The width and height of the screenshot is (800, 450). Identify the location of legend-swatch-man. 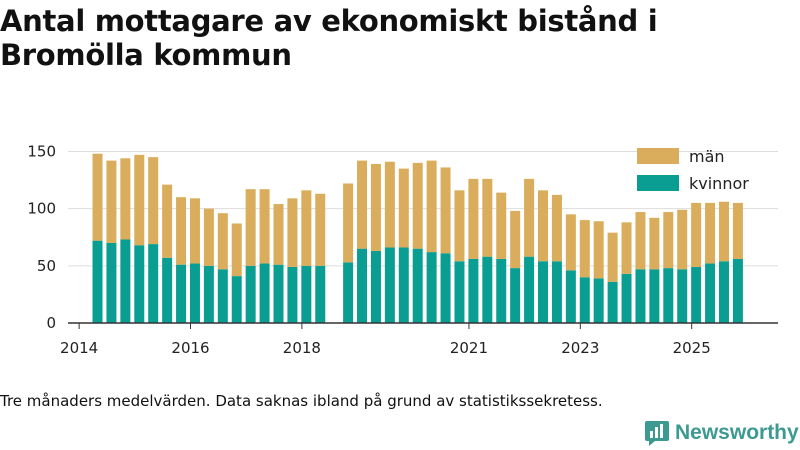
(658, 156).